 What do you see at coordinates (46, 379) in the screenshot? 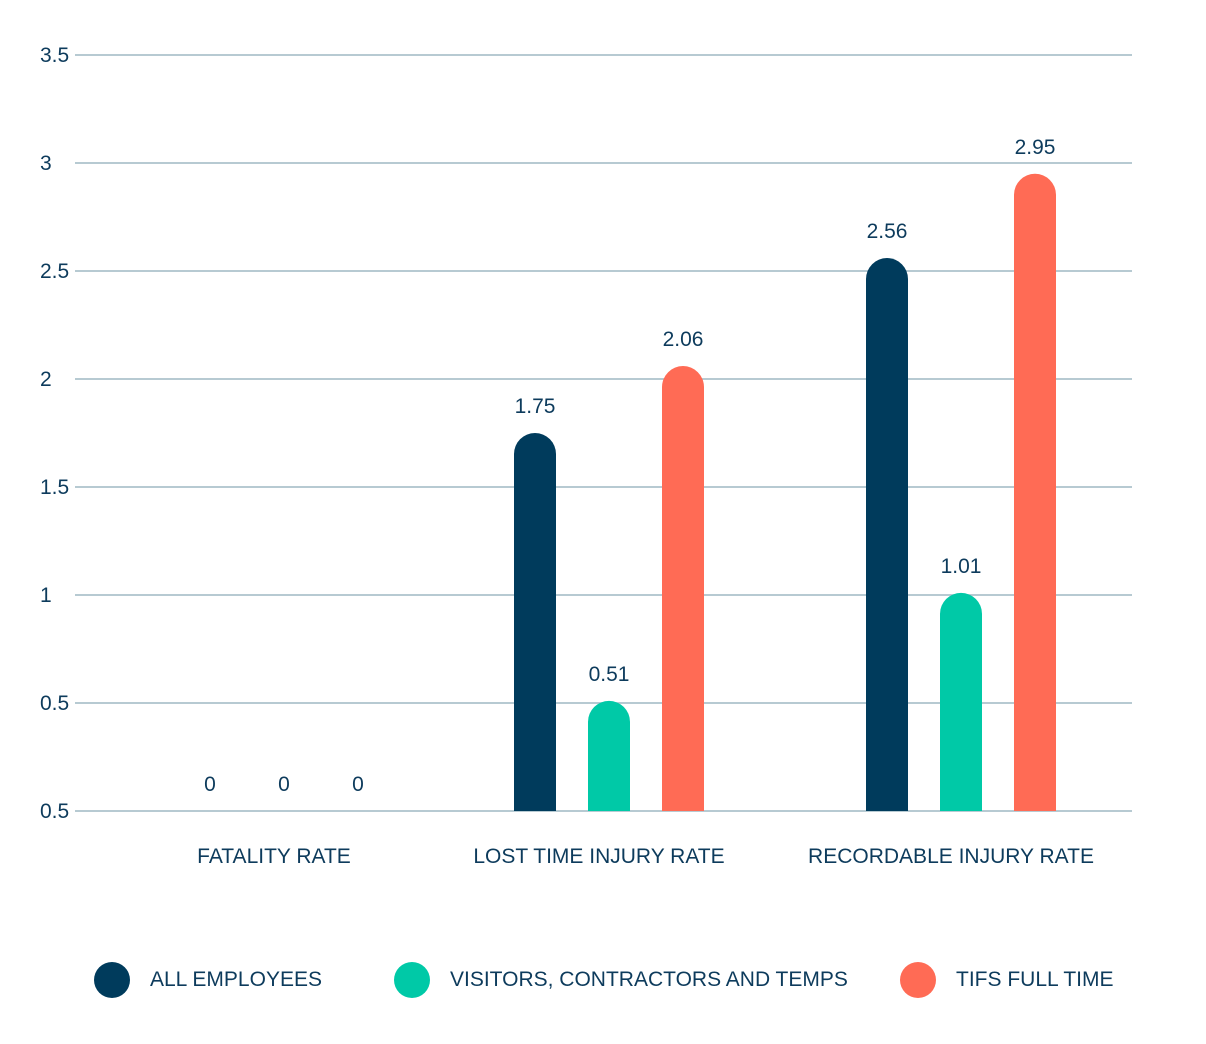
I see `y-tick-label: 2` at bounding box center [46, 379].